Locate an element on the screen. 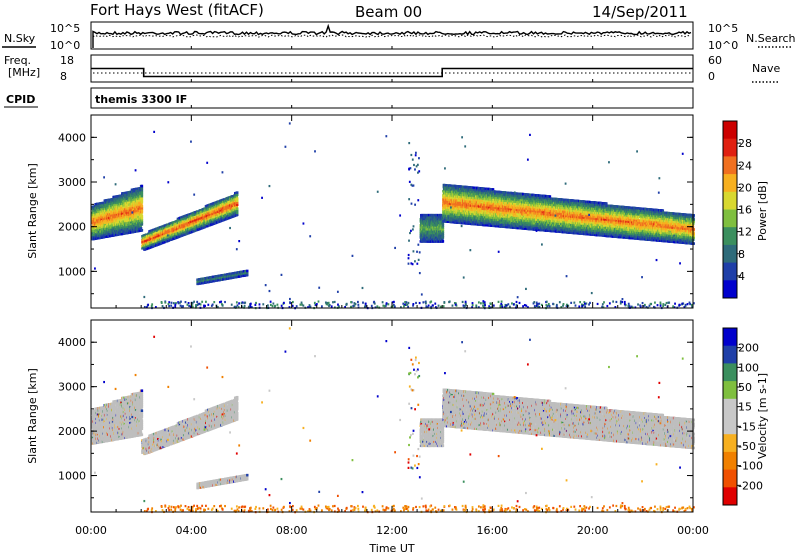 This screenshot has width=800, height=558. nave-tick-high: 60 is located at coordinates (715, 60).